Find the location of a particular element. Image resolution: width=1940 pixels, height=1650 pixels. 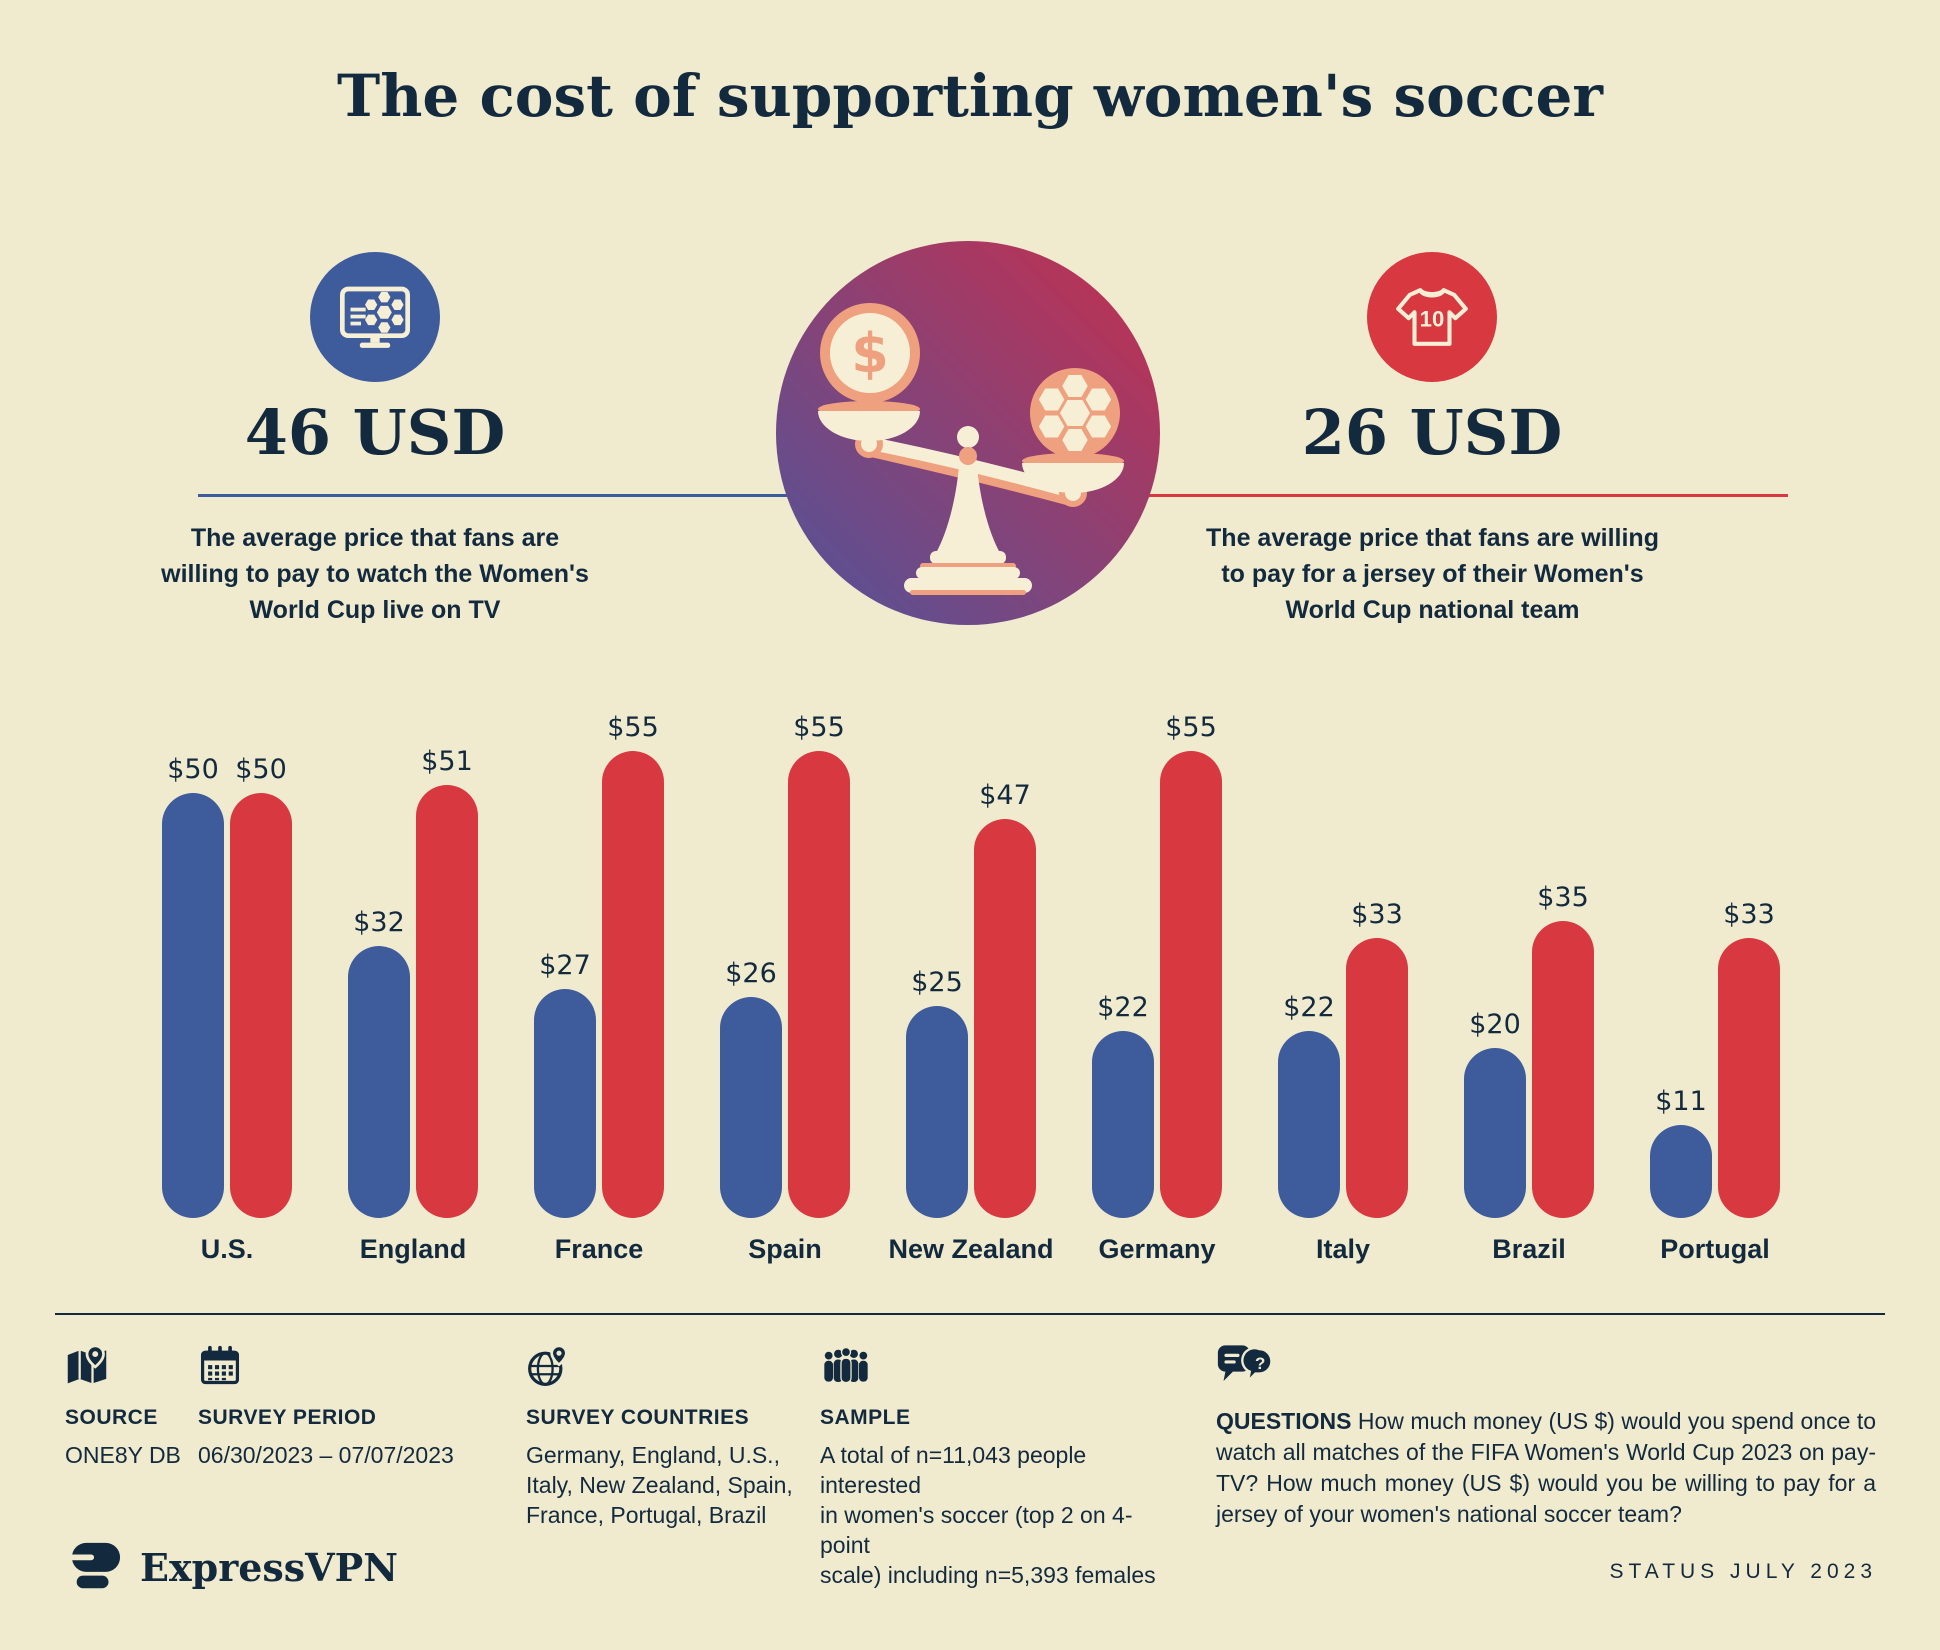

country-label: Brazil is located at coordinates (1529, 1249).